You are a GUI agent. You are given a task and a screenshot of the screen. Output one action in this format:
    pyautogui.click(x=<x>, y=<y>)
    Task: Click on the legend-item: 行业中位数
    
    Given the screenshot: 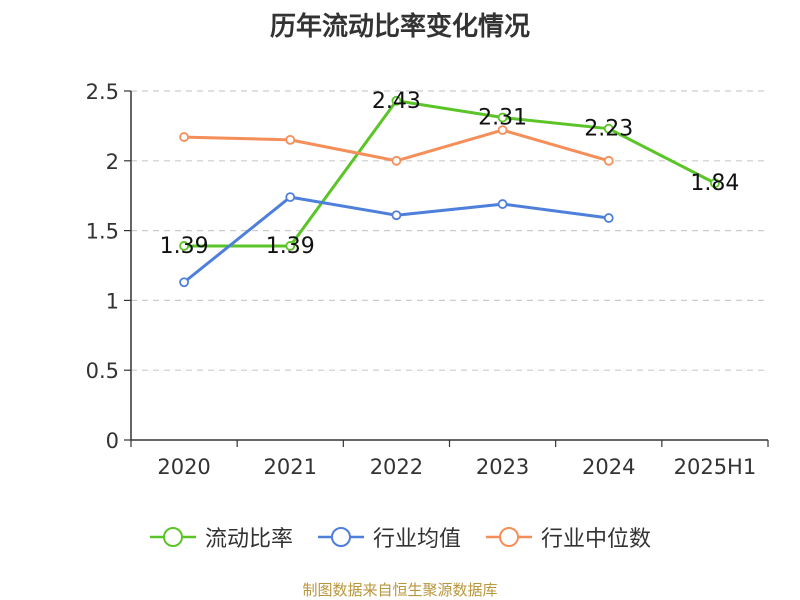 What is the action you would take?
    pyautogui.click(x=568, y=537)
    